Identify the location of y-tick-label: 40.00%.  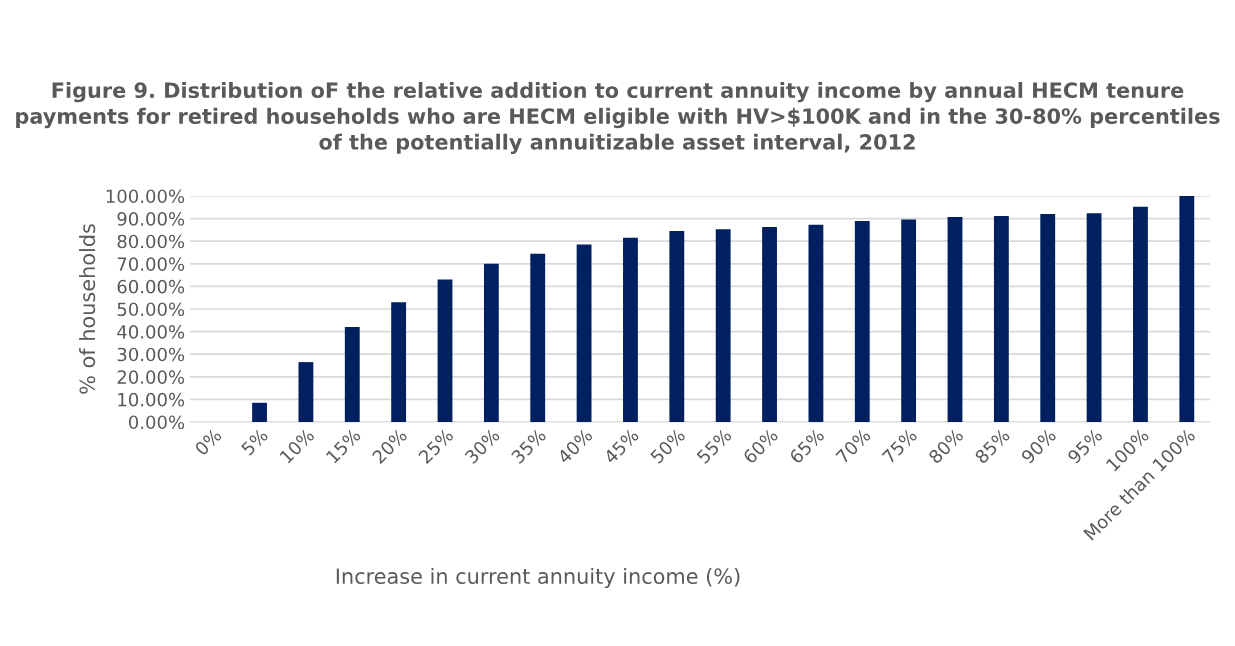
(151, 332).